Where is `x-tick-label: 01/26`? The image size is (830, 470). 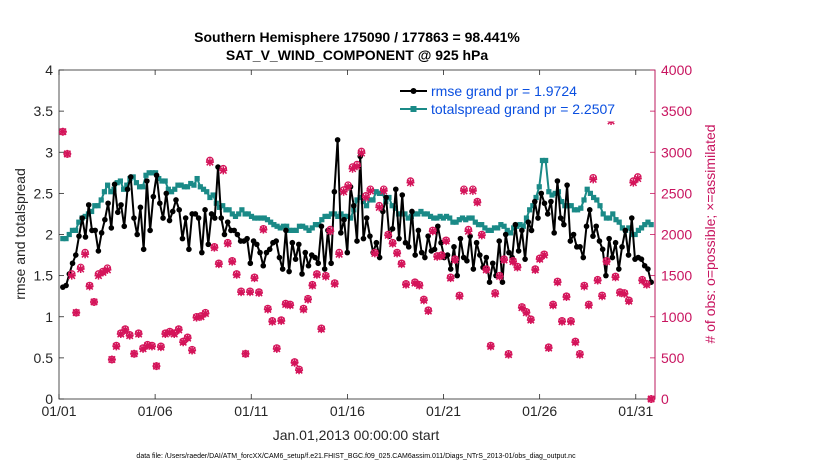 x-tick-label: 01/26 is located at coordinates (539, 411).